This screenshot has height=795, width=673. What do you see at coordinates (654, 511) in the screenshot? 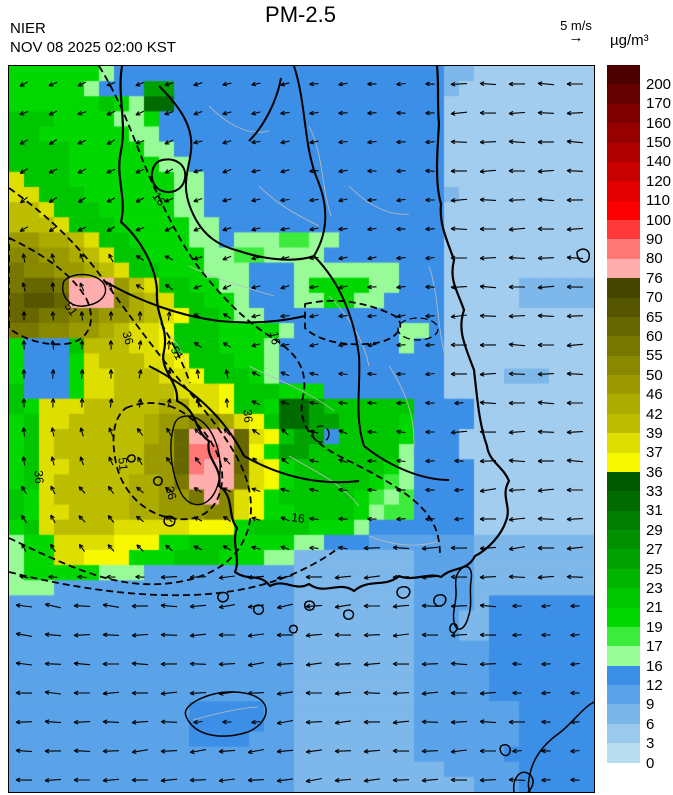
I see `colorbar-tick: 31` at bounding box center [654, 511].